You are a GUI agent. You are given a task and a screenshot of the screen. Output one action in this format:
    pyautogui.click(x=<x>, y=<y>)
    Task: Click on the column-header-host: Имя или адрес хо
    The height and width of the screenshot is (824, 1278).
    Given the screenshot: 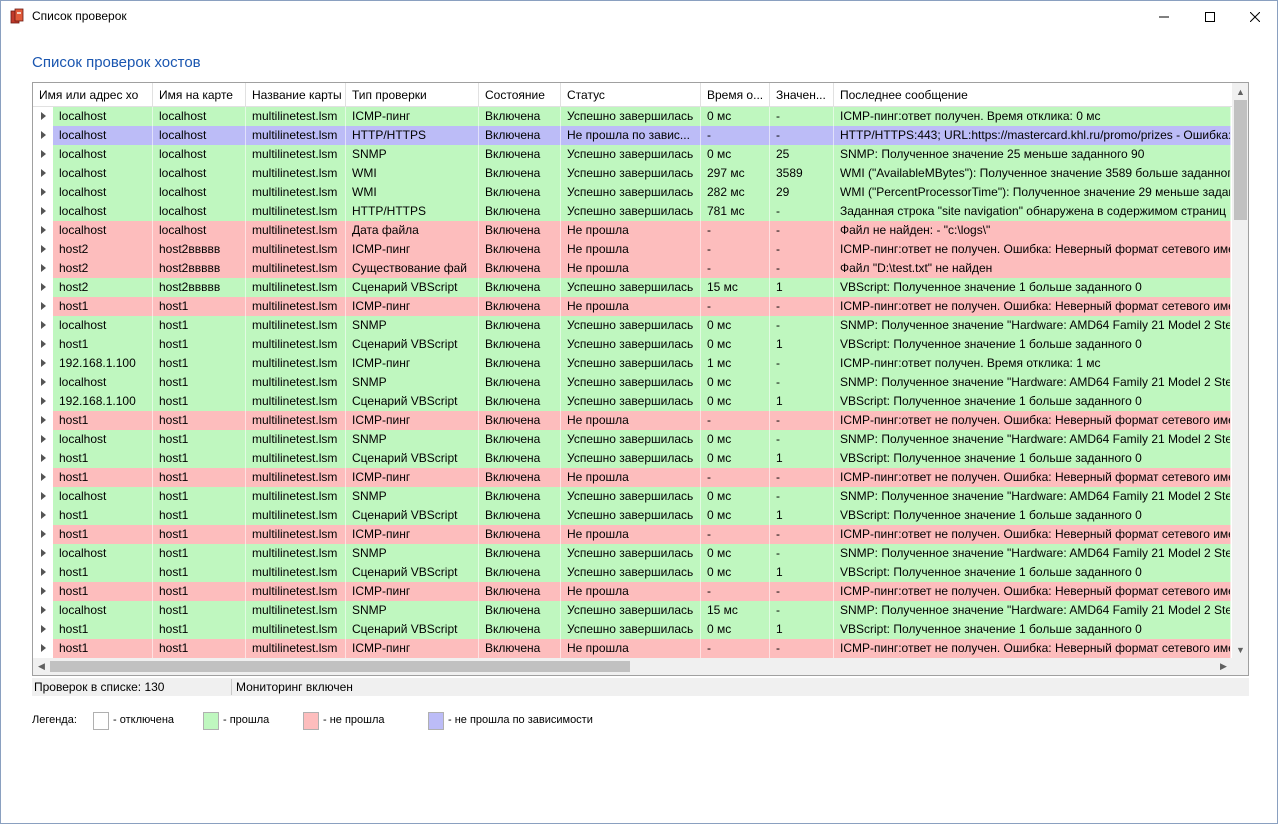 What is the action you would take?
    pyautogui.click(x=93, y=95)
    